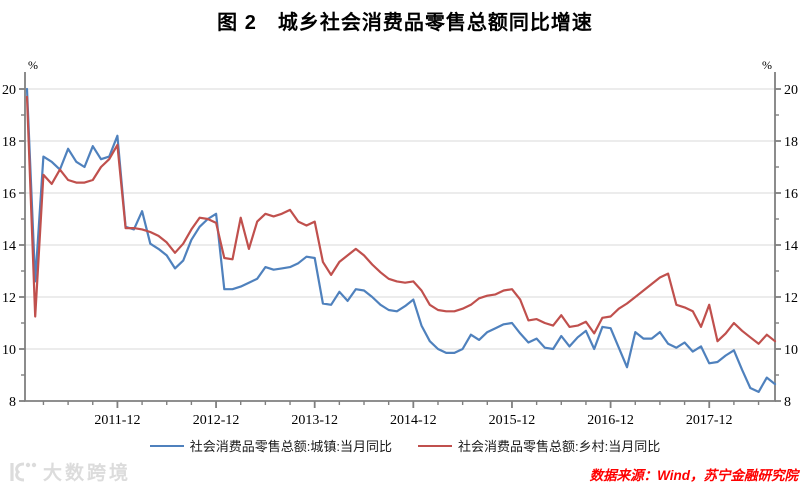 Image resolution: width=810 pixels, height=488 pixels. I want to click on urban-line-swatch, so click(166, 445).